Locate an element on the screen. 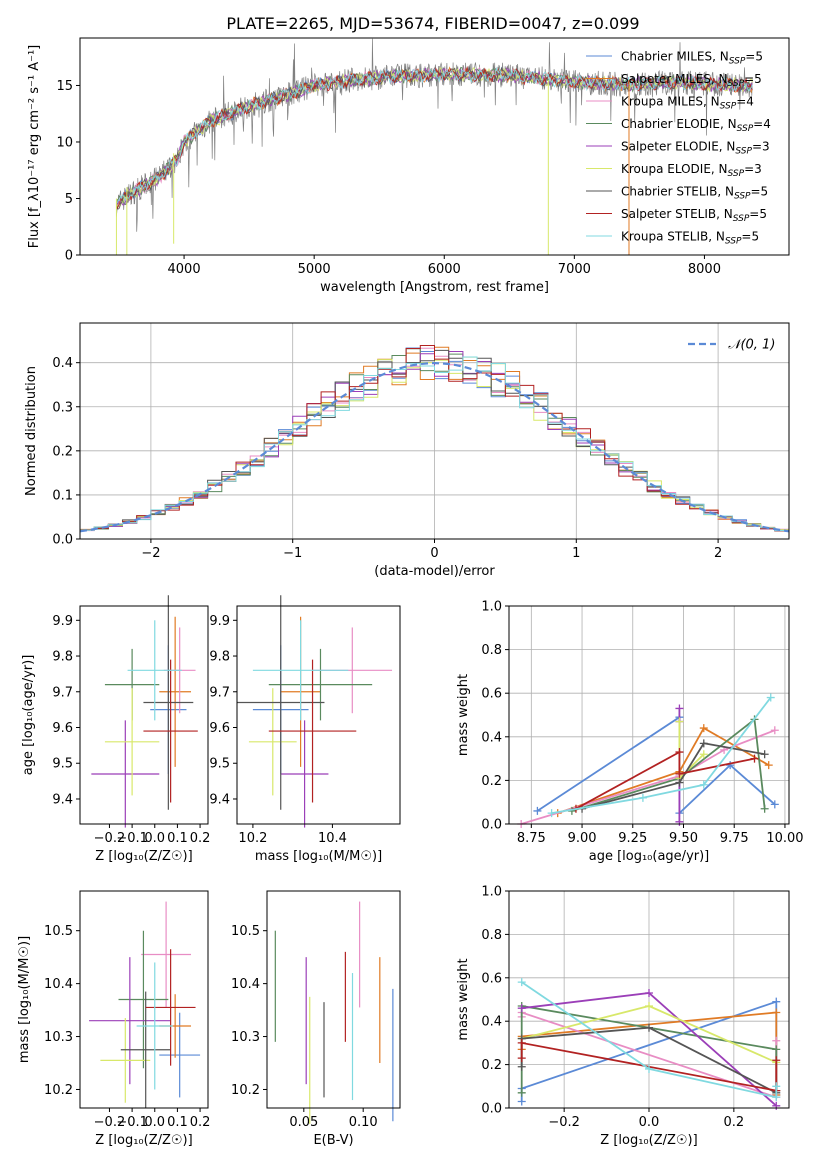 The image size is (819, 1174). legend-entry: Salpeter MILES, NSSP=5 is located at coordinates (691, 80).